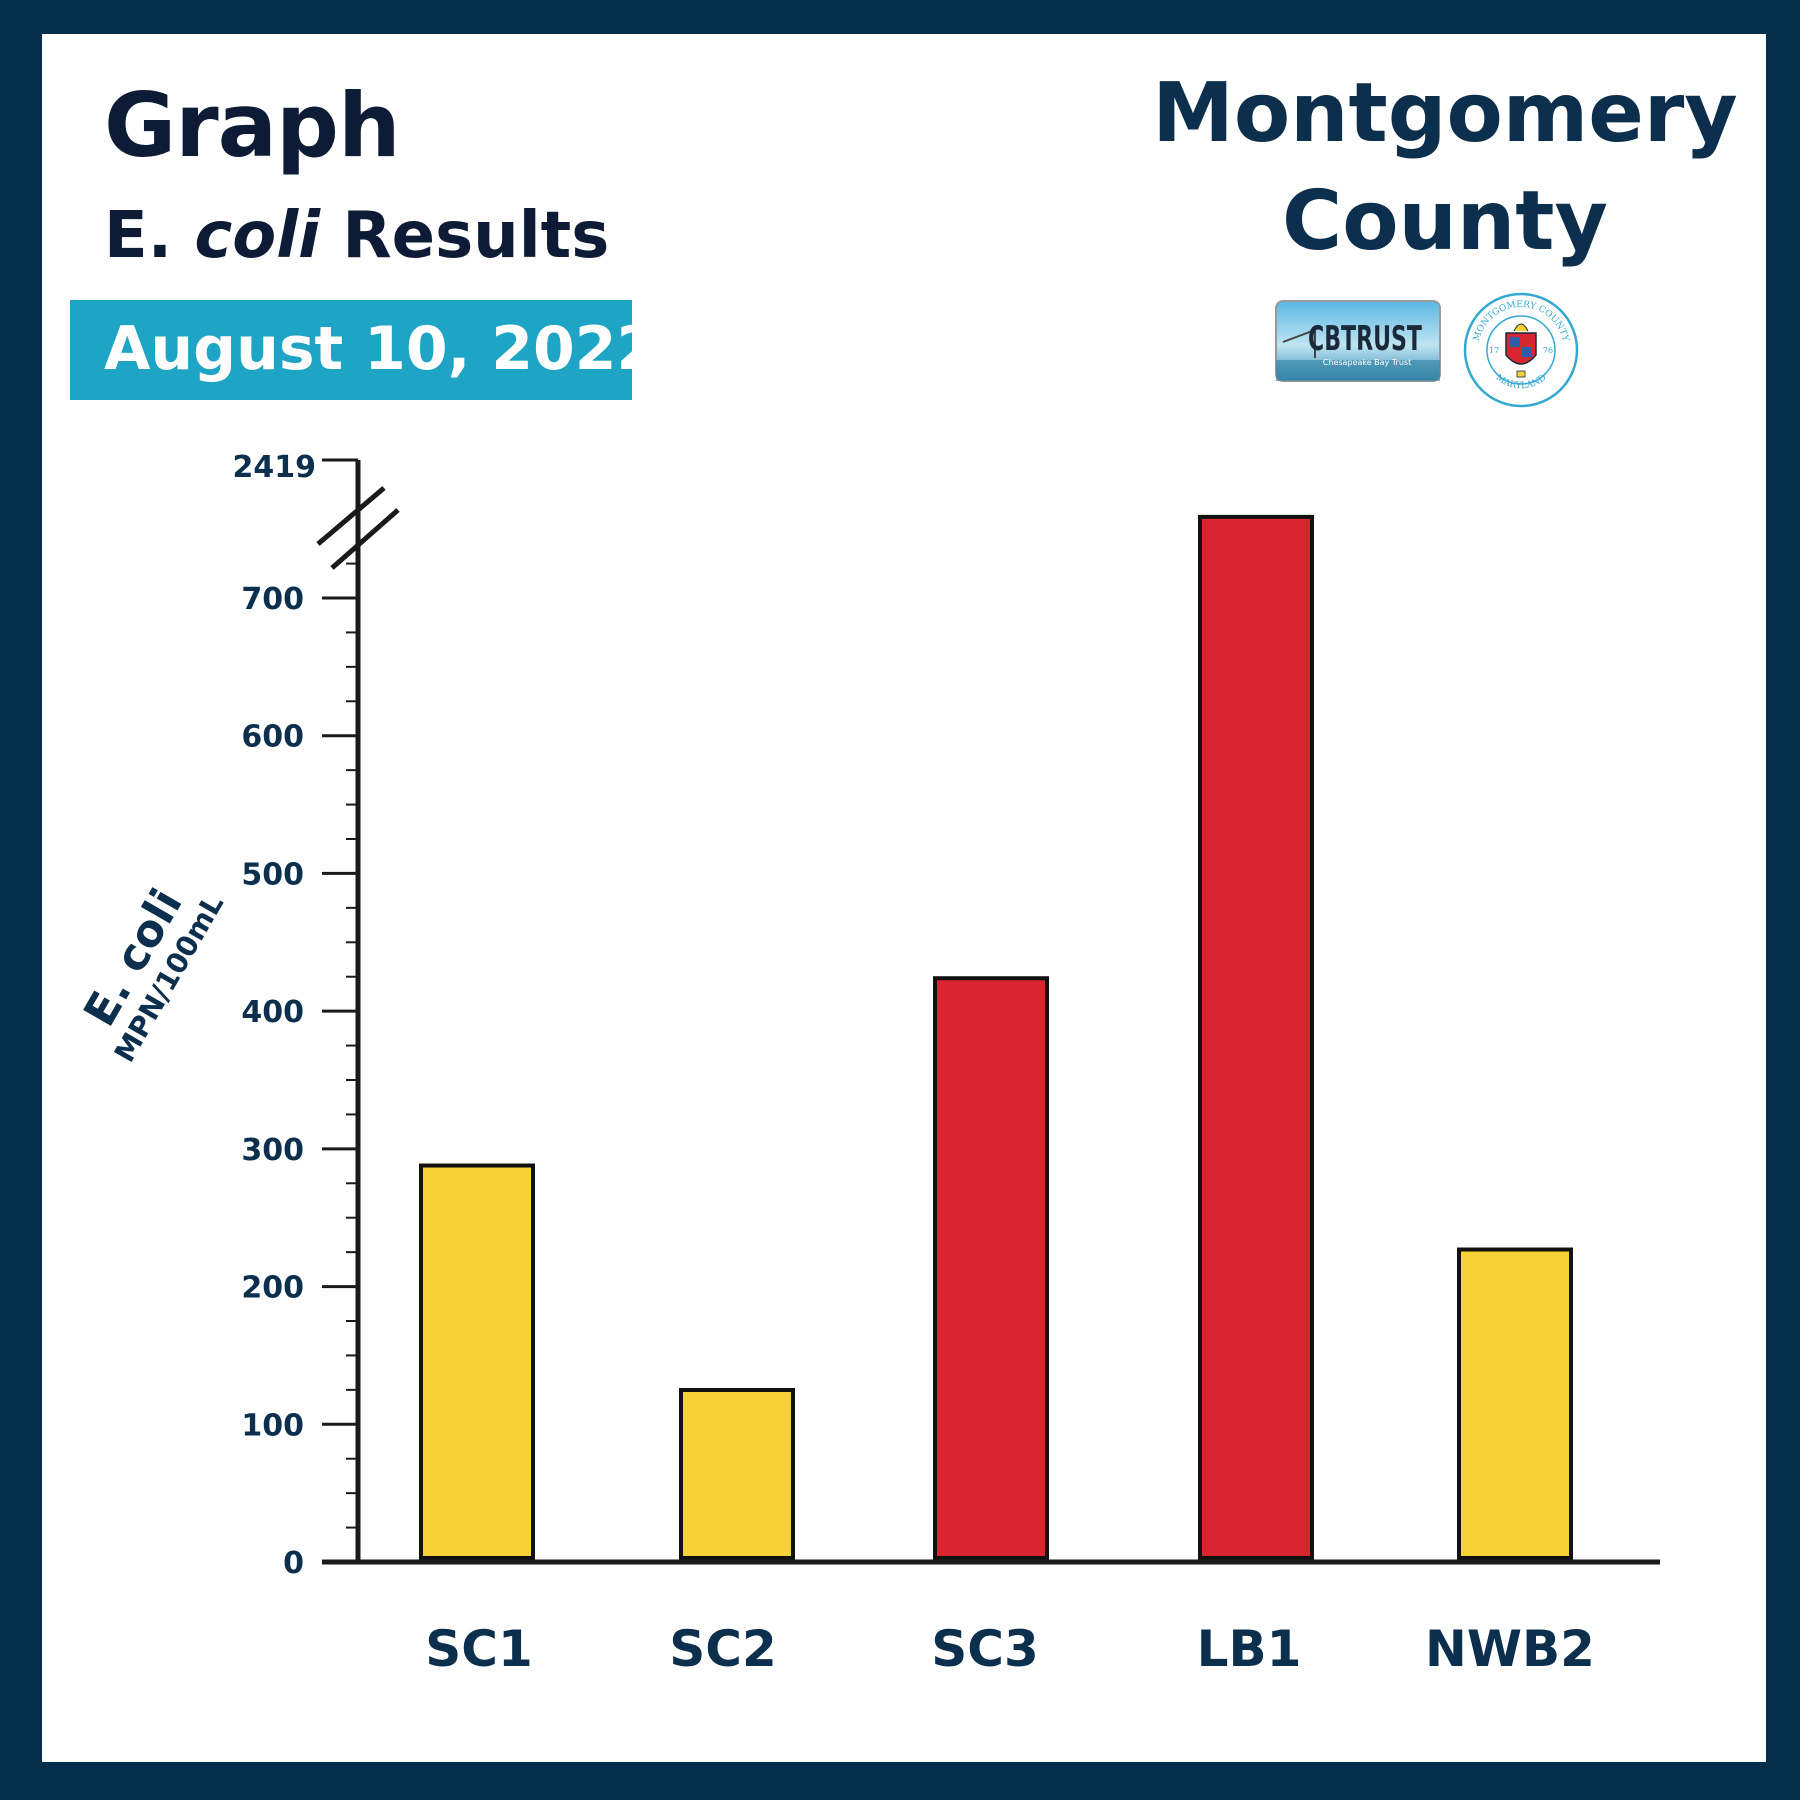 Image resolution: width=1800 pixels, height=1800 pixels. I want to click on x-tick-label-sc2: SC2, so click(723, 1649).